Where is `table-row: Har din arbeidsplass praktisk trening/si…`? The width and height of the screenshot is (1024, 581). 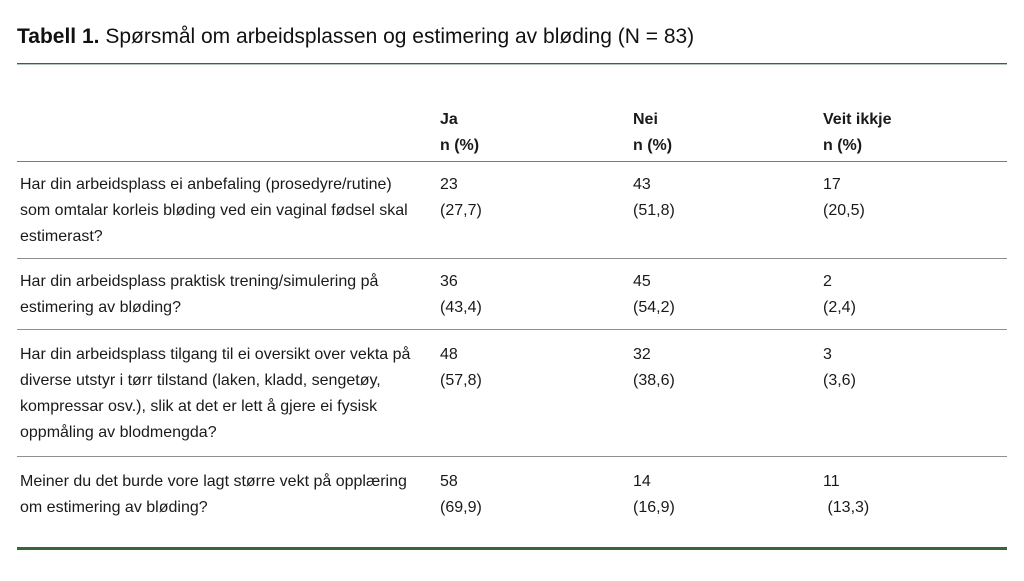
table-row: Har din arbeidsplass praktisk trening/si… is located at coordinates (512, 294).